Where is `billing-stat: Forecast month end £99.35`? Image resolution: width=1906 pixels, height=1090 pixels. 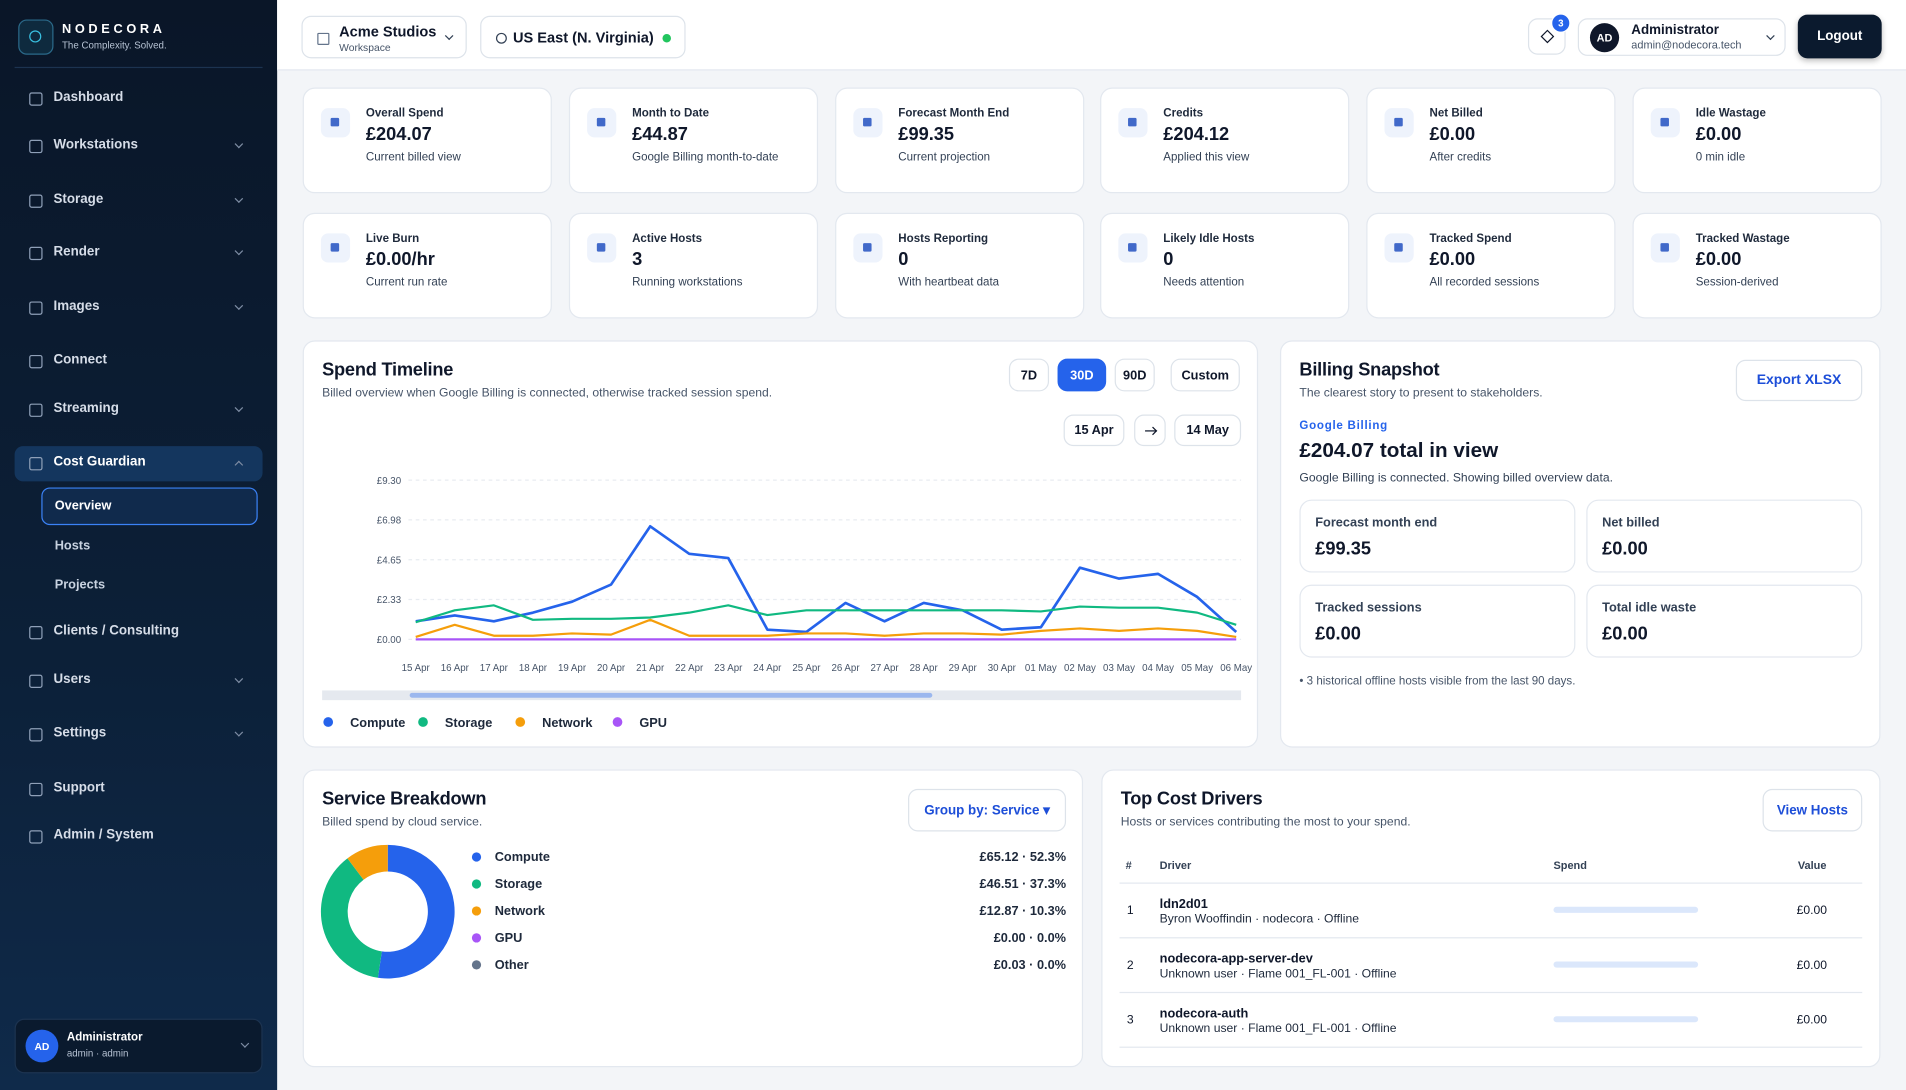
billing-stat: Forecast month end £99.35 is located at coordinates (1437, 536).